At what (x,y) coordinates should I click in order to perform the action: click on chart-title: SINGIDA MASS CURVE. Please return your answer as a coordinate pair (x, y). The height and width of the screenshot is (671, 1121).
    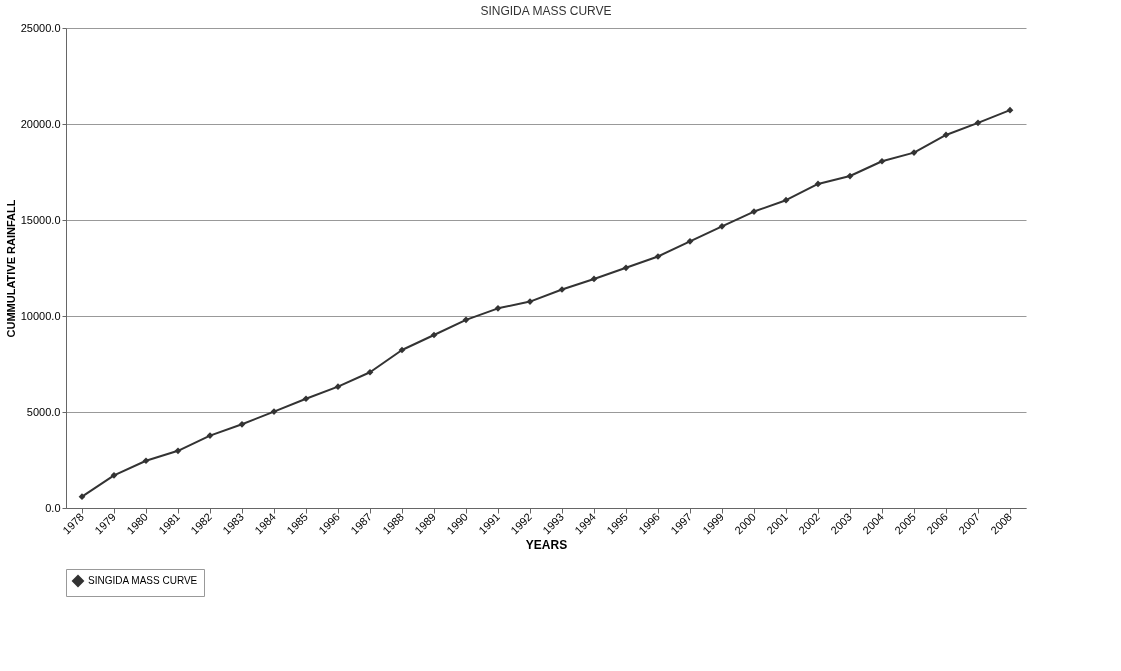
    Looking at the image, I should click on (546, 11).